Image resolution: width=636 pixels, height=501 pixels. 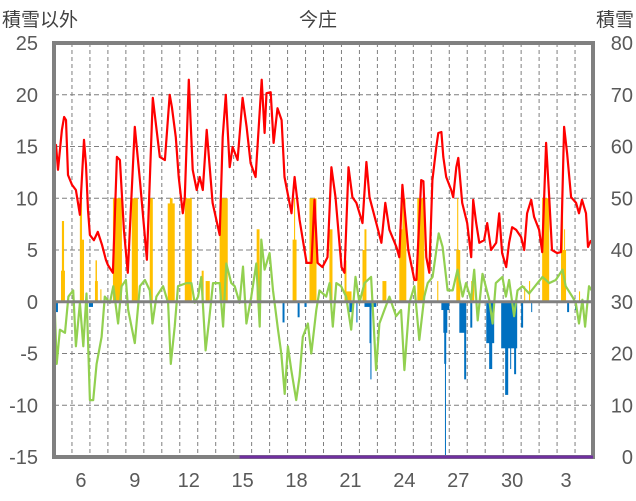 I want to click on x-tick-label: 15, so click(x=243, y=481).